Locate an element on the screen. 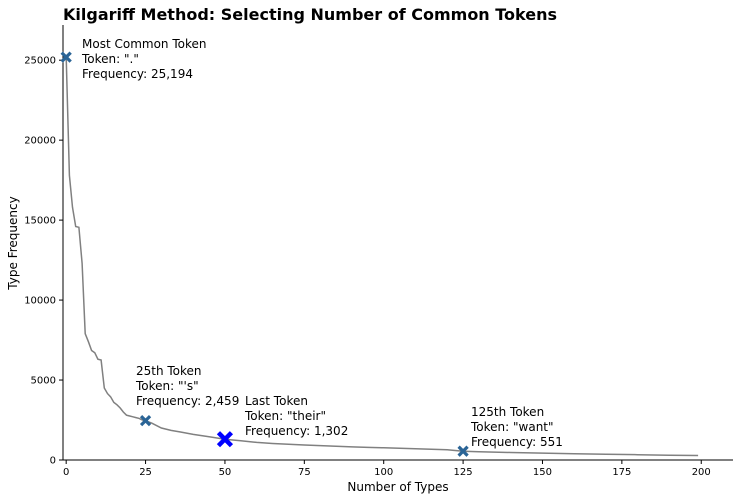 The image size is (739, 501). y-tick-label: 20000 is located at coordinates (40, 141).